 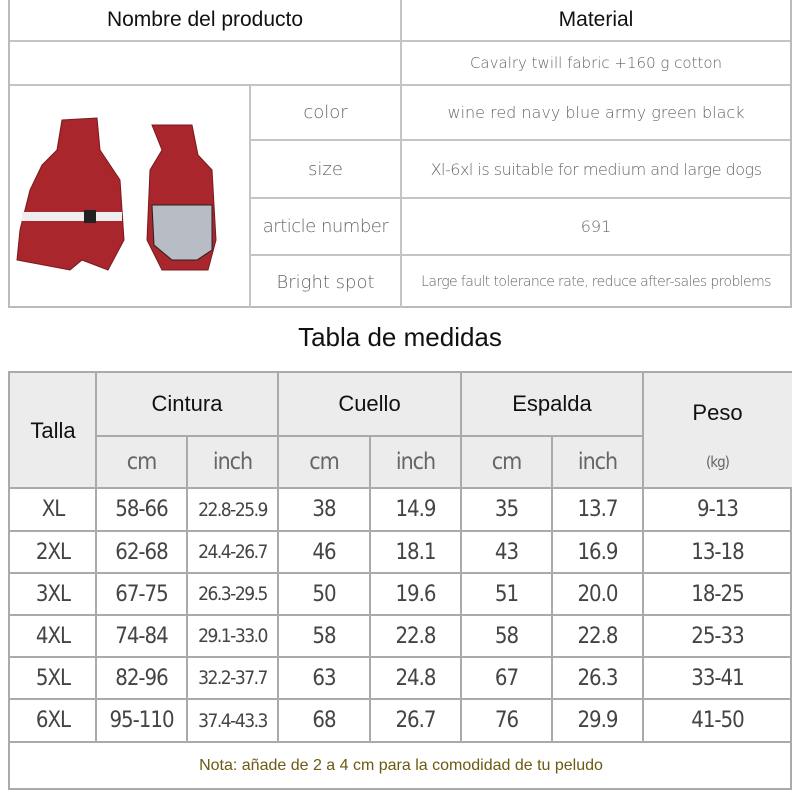 I want to click on row-size-label: 2XL, so click(x=53, y=552).